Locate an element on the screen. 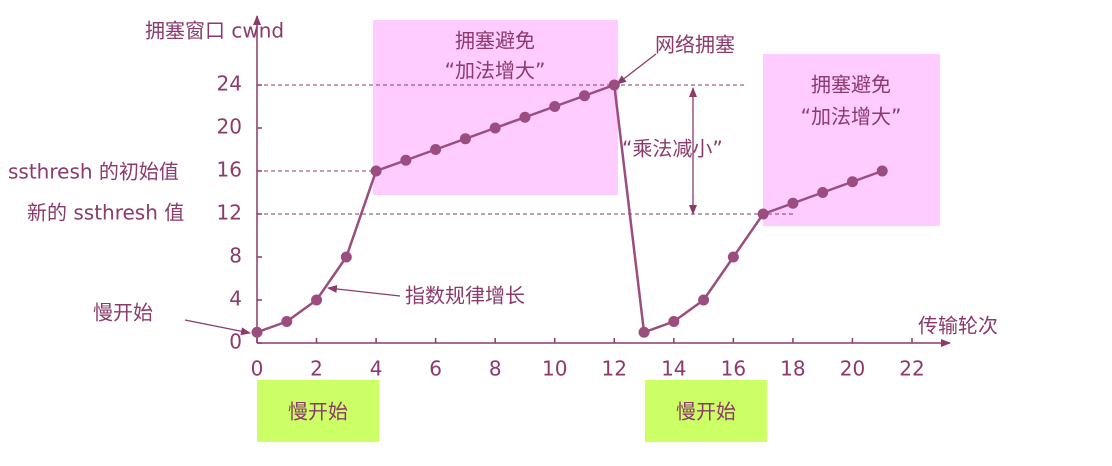  x-tick-label: 4 is located at coordinates (376, 369).